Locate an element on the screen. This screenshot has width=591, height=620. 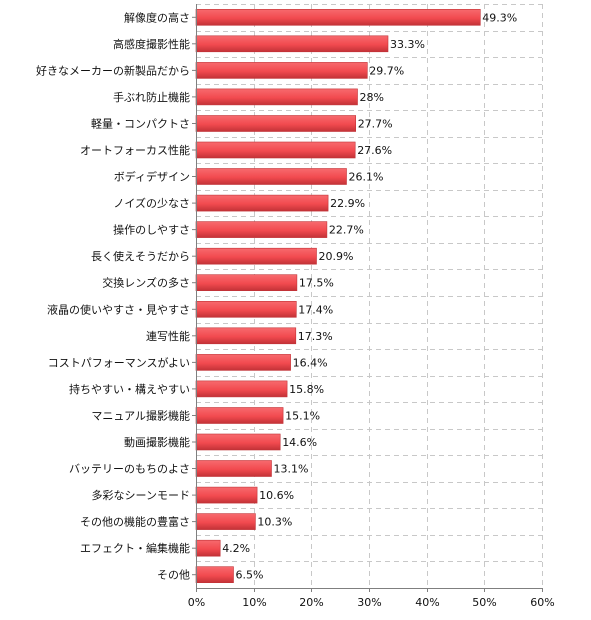
category-label: 解像度の高さ is located at coordinates (157, 17).